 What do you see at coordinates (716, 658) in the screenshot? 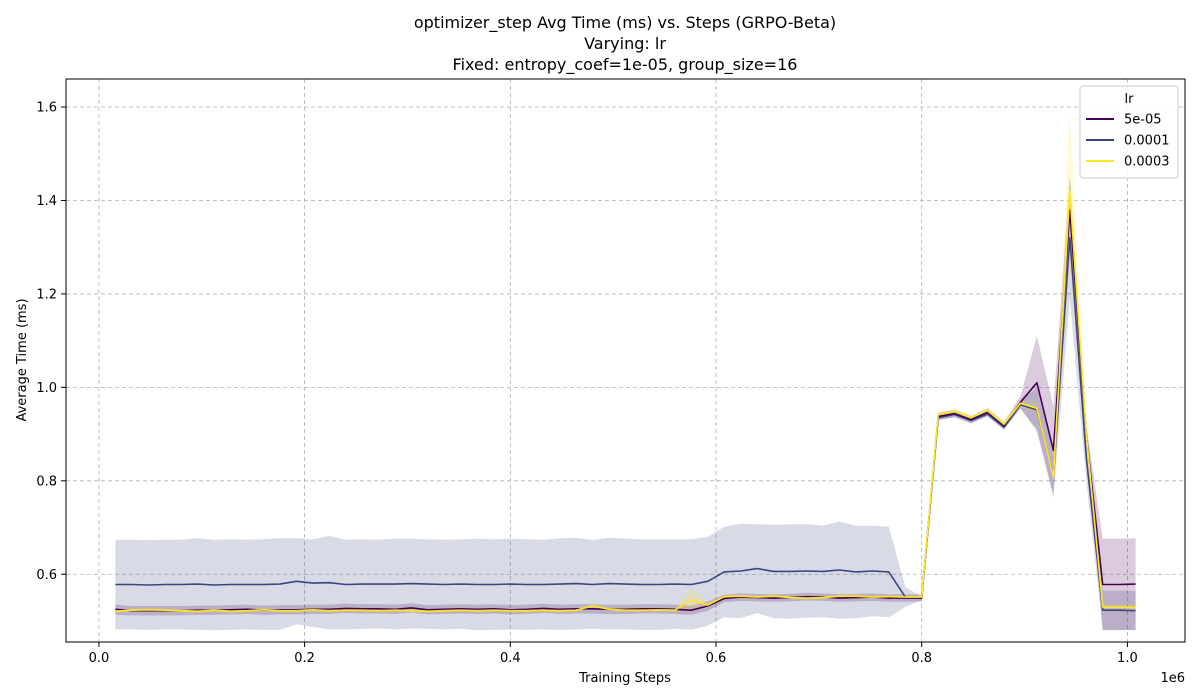
I see `x-tick-label-3: 0.6` at bounding box center [716, 658].